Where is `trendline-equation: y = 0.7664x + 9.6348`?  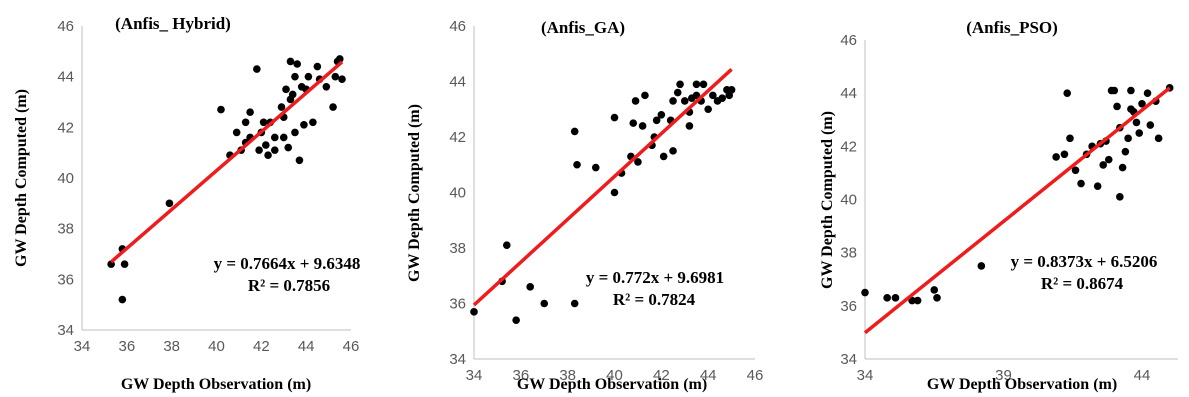
trendline-equation: y = 0.7664x + 9.6348 is located at coordinates (287, 263).